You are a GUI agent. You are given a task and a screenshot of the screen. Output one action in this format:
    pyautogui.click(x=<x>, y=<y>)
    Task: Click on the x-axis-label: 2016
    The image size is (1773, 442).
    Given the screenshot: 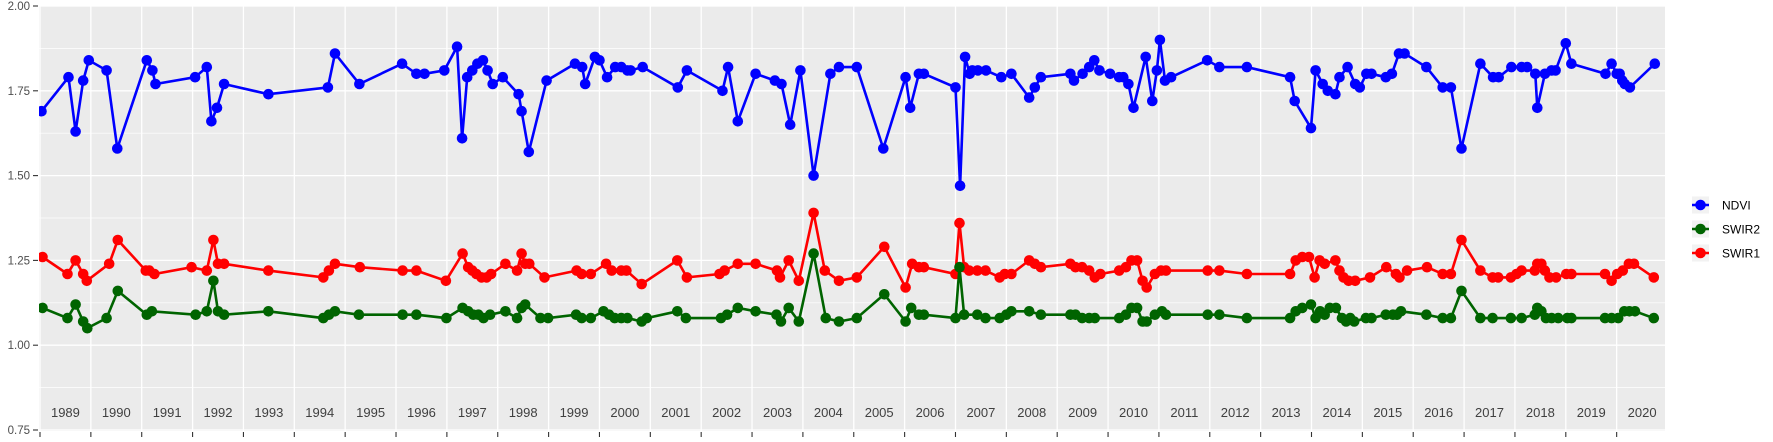 What is the action you would take?
    pyautogui.click(x=1438, y=412)
    